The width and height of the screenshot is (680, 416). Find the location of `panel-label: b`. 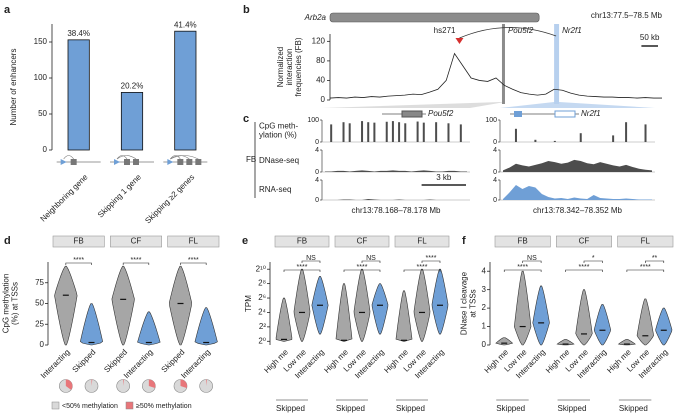

panel-label: b is located at coordinates (246, 10).